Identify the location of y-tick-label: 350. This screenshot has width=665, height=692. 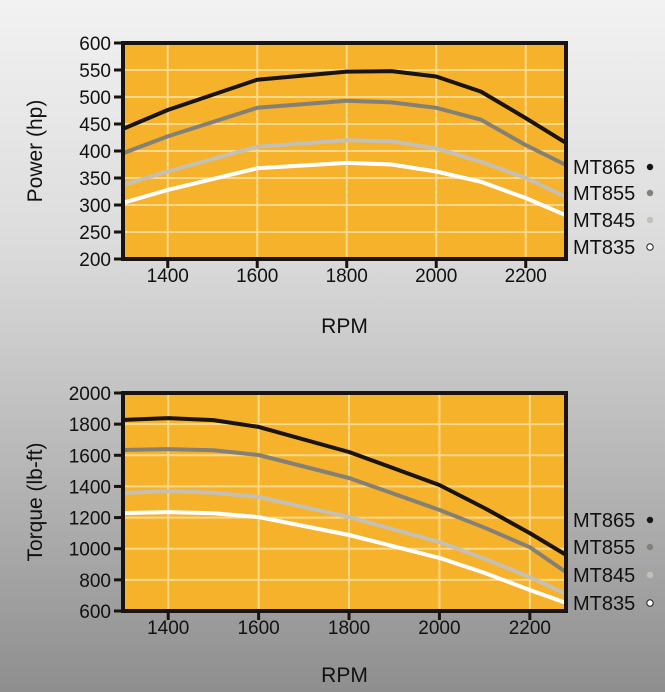
(95, 179).